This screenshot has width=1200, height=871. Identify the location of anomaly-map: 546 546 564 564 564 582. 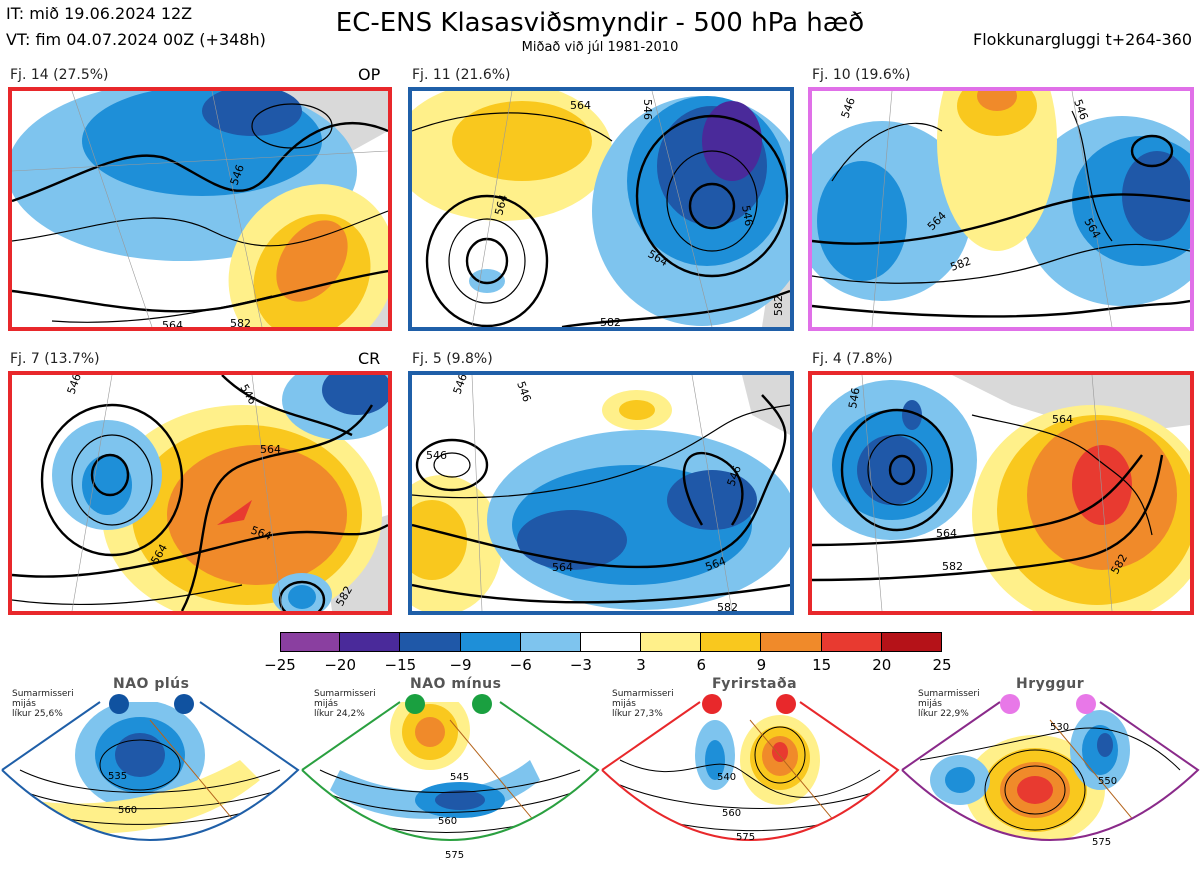
(200, 493).